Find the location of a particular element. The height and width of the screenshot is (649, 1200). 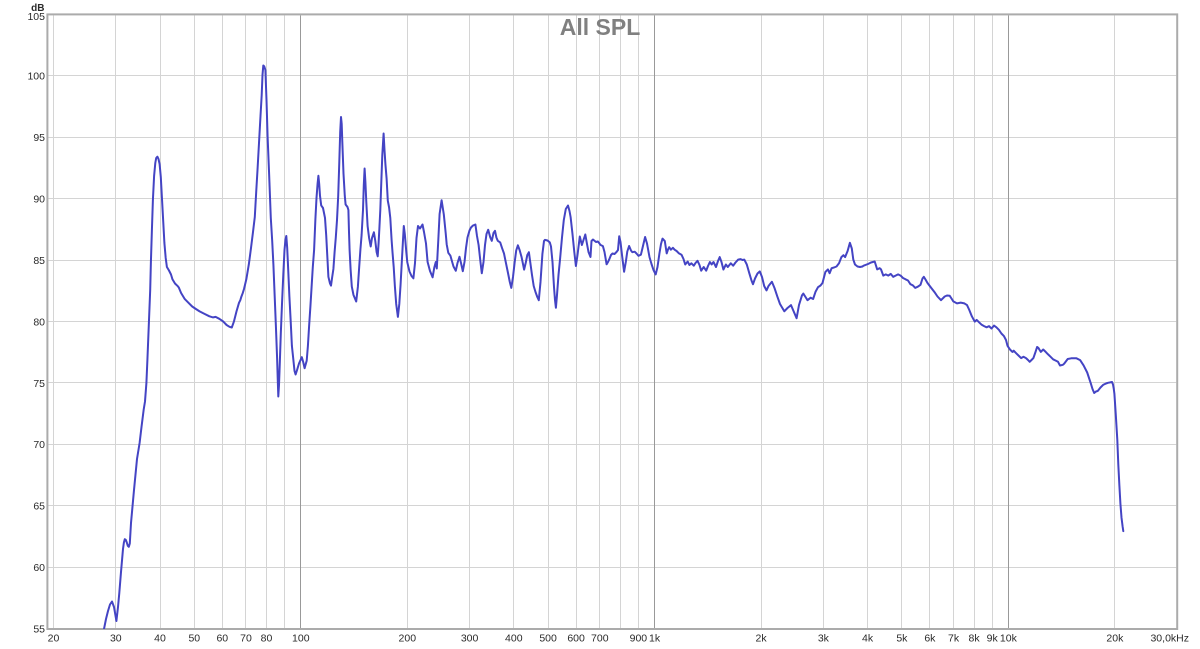

svg-text: 3k is located at coordinates (824, 638).